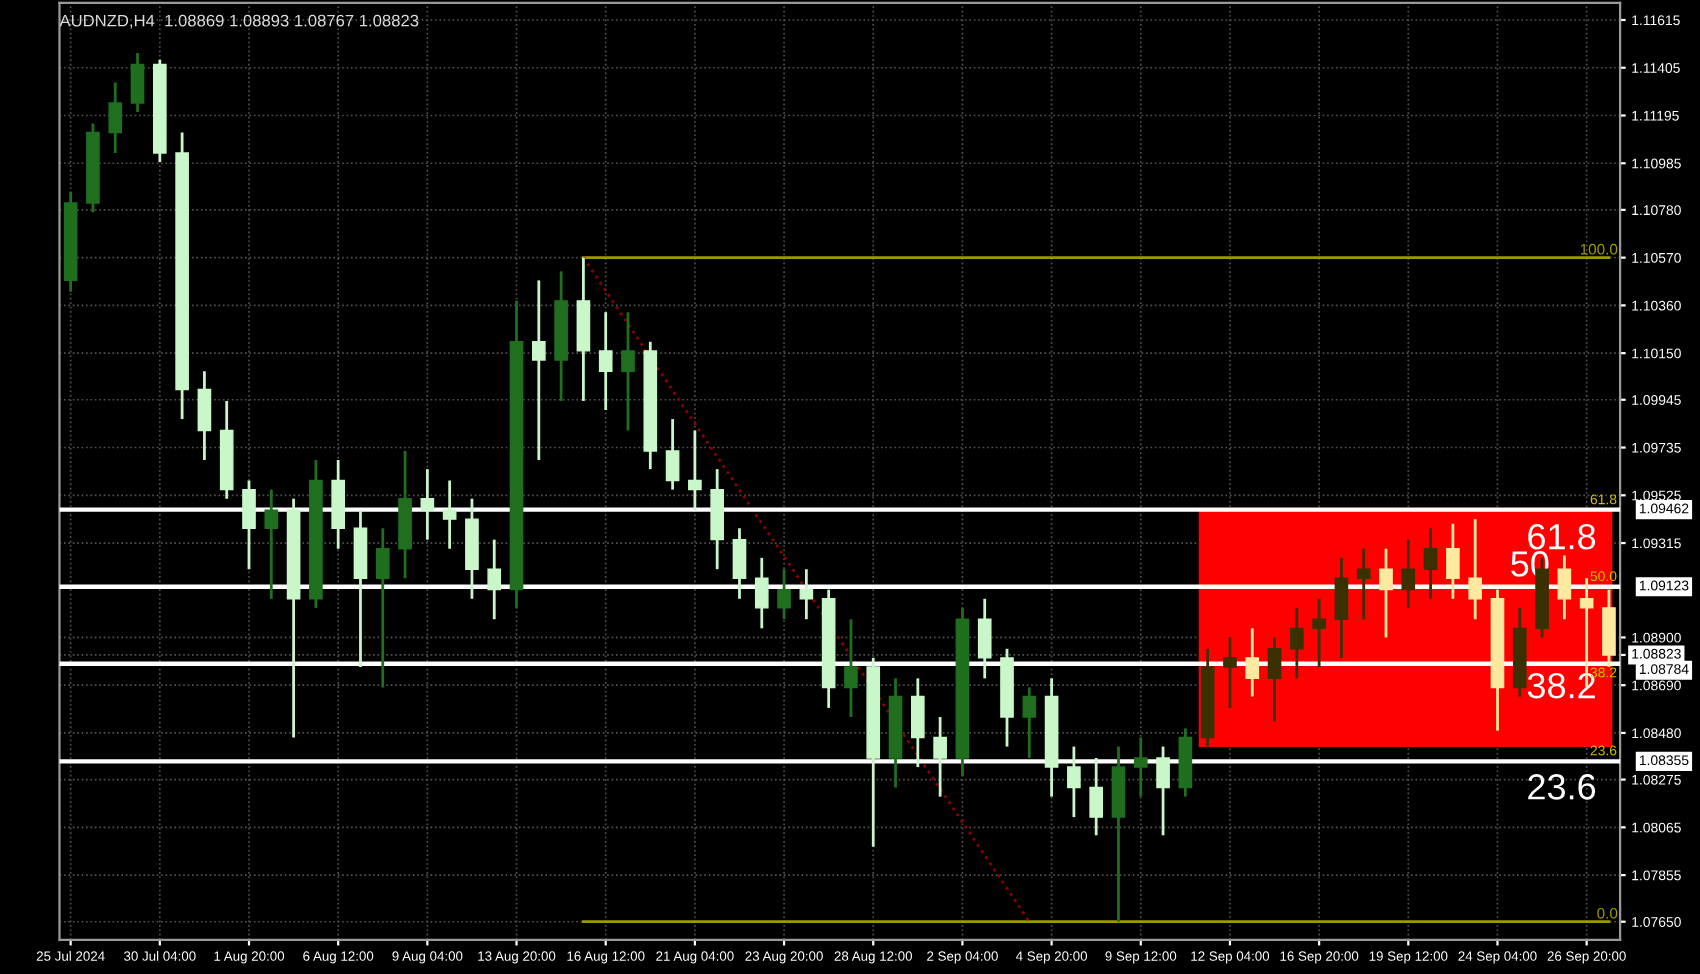 This screenshot has height=974, width=1700. What do you see at coordinates (1561, 685) in the screenshot?
I see `annotation: 38.2` at bounding box center [1561, 685].